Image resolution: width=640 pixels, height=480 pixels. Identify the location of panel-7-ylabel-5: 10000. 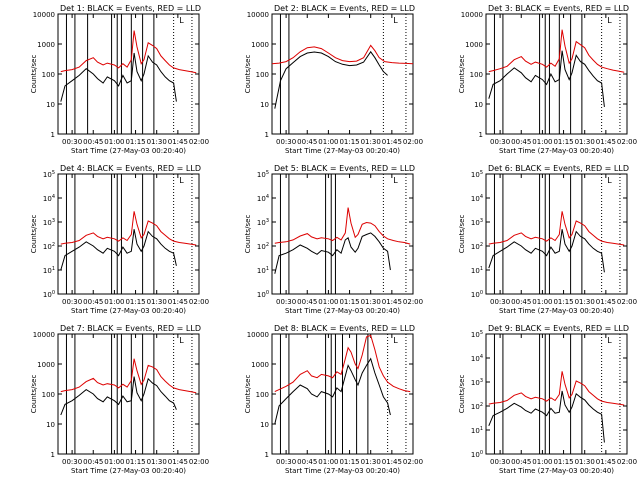
(44, 335).